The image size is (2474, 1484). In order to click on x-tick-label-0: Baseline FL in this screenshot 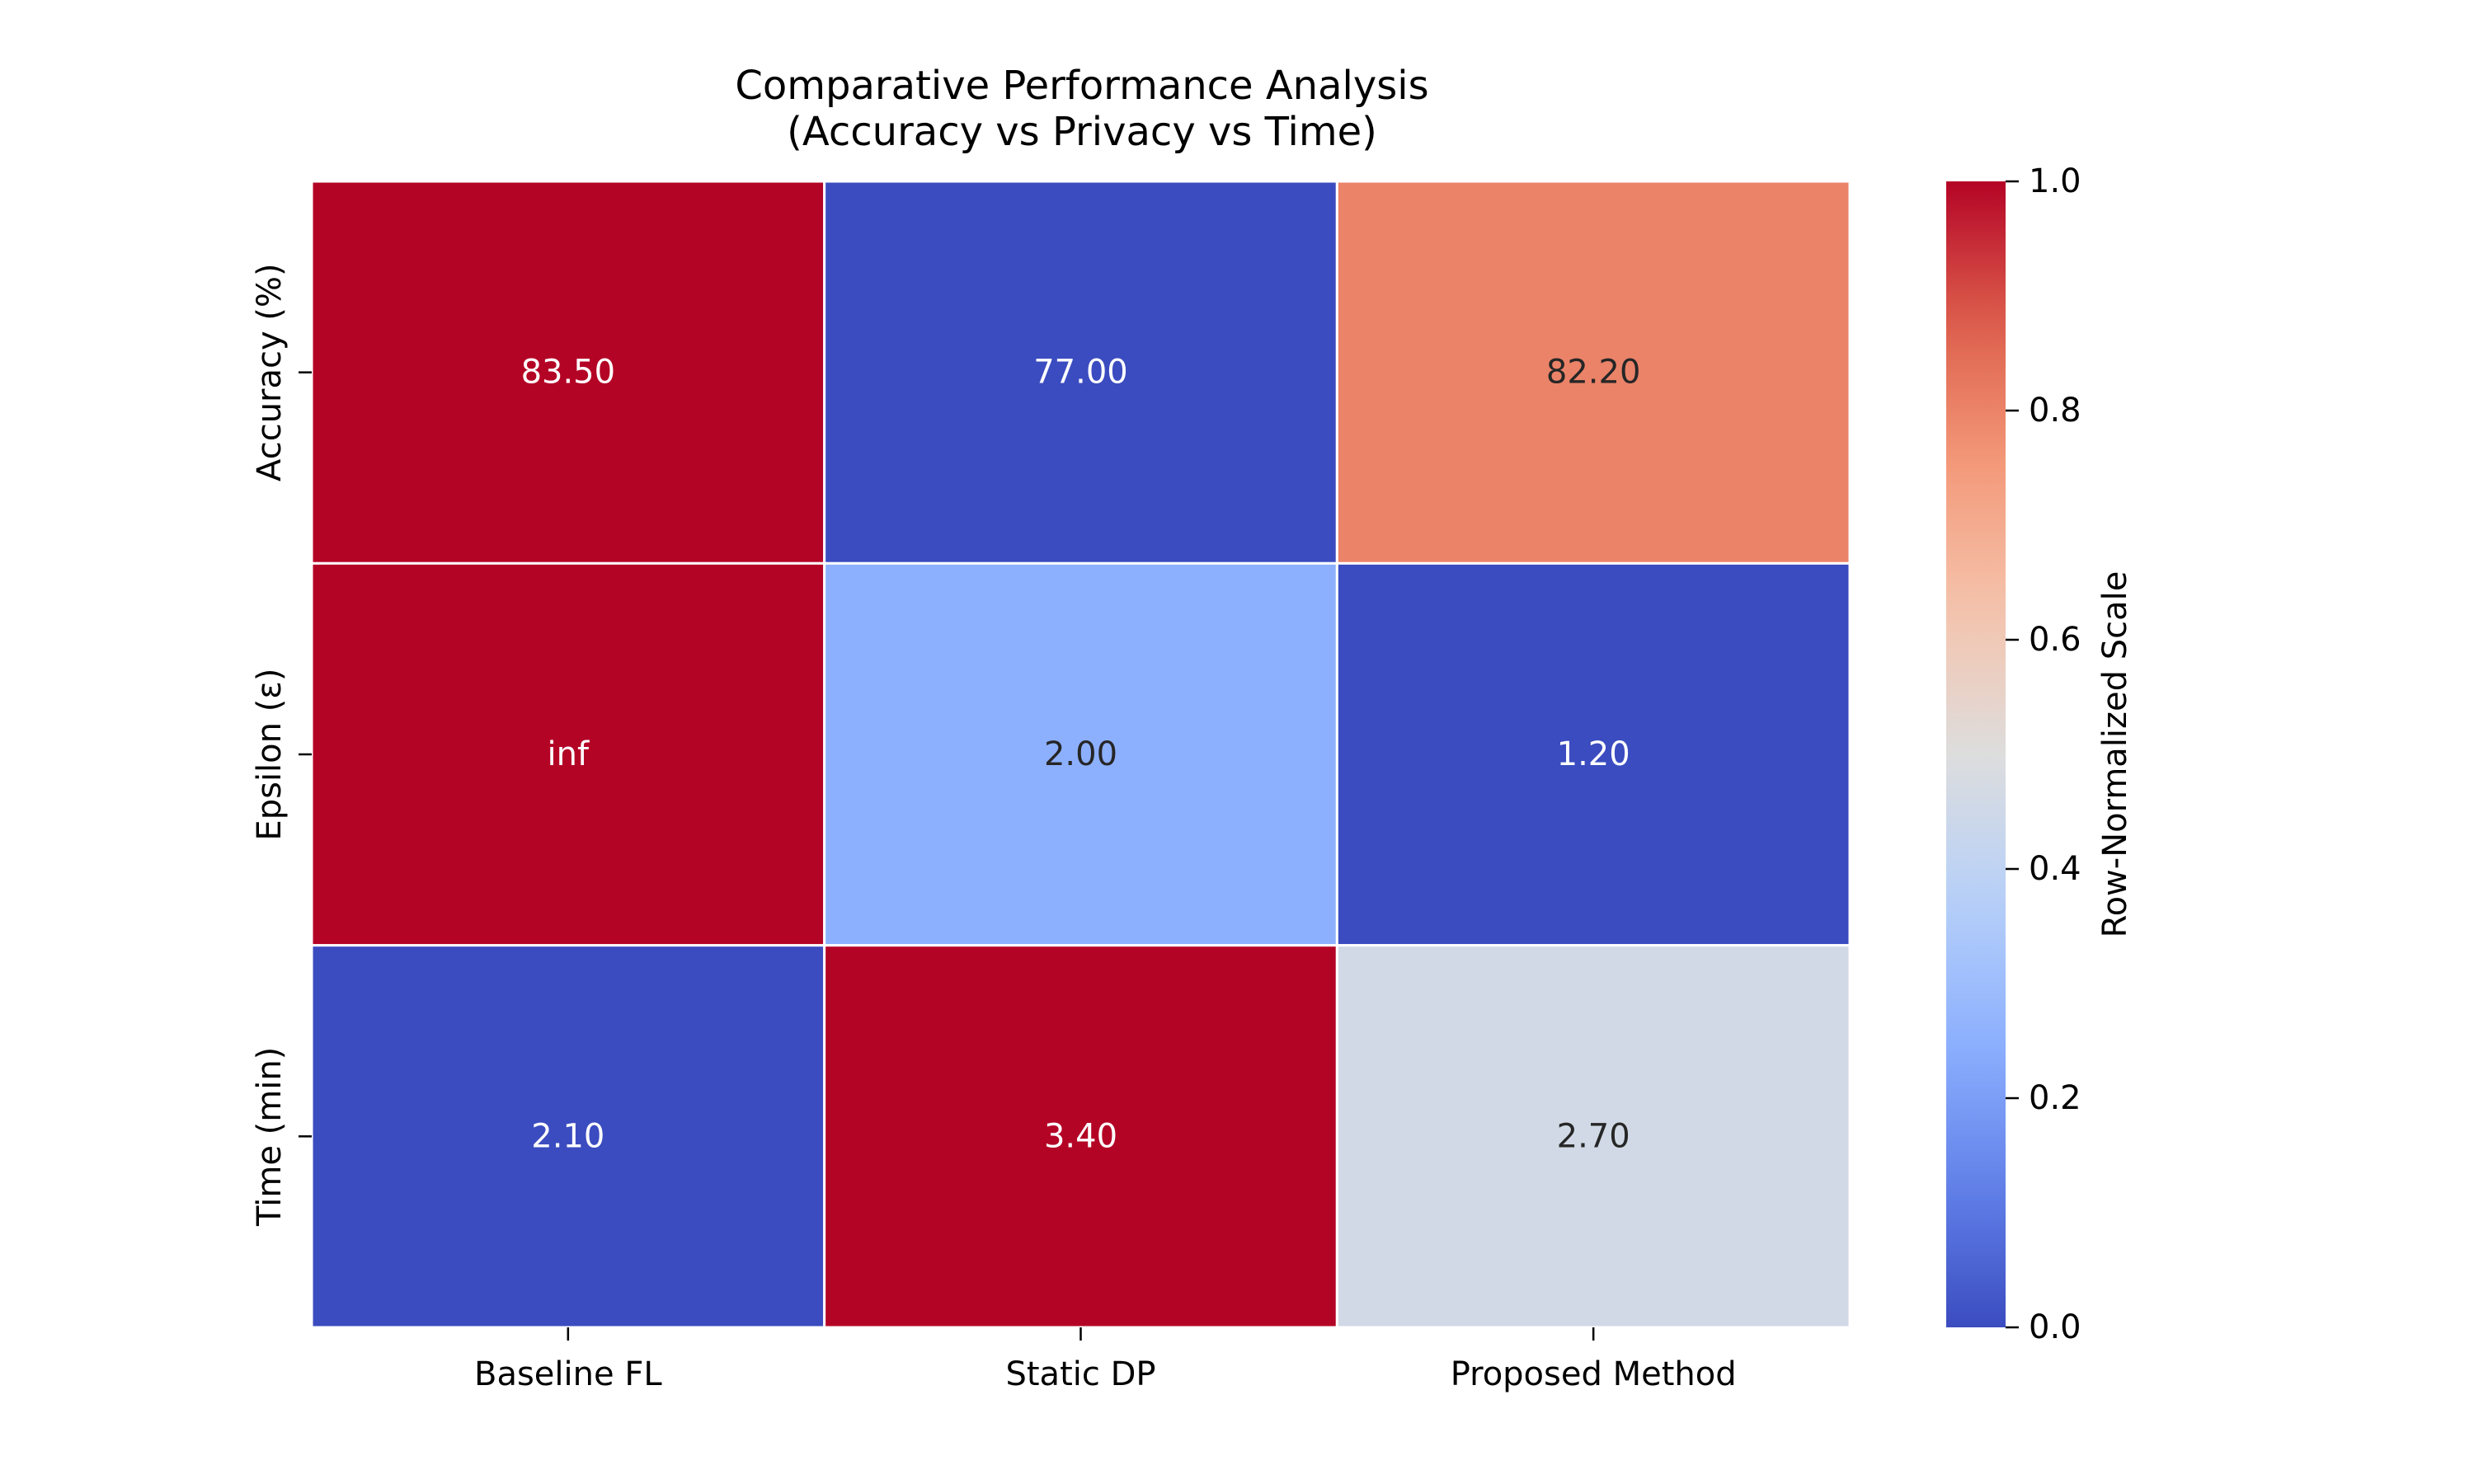, I will do `click(568, 1374)`.